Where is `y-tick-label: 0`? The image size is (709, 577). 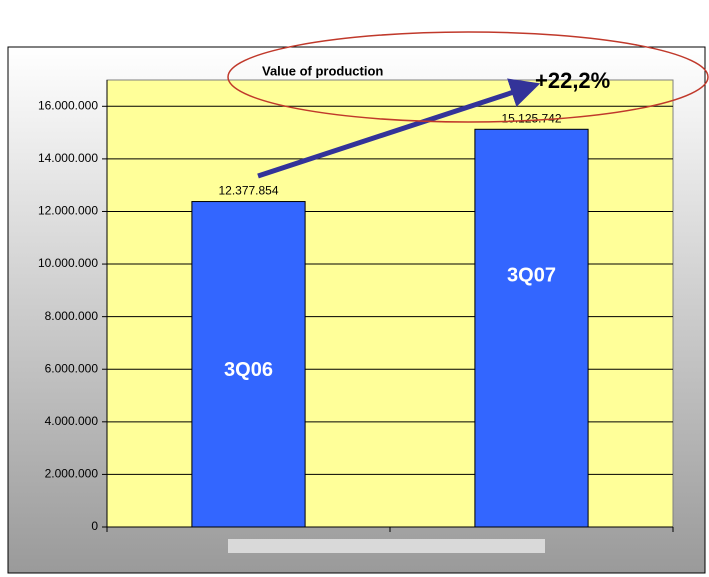
y-tick-label: 0 is located at coordinates (94, 526).